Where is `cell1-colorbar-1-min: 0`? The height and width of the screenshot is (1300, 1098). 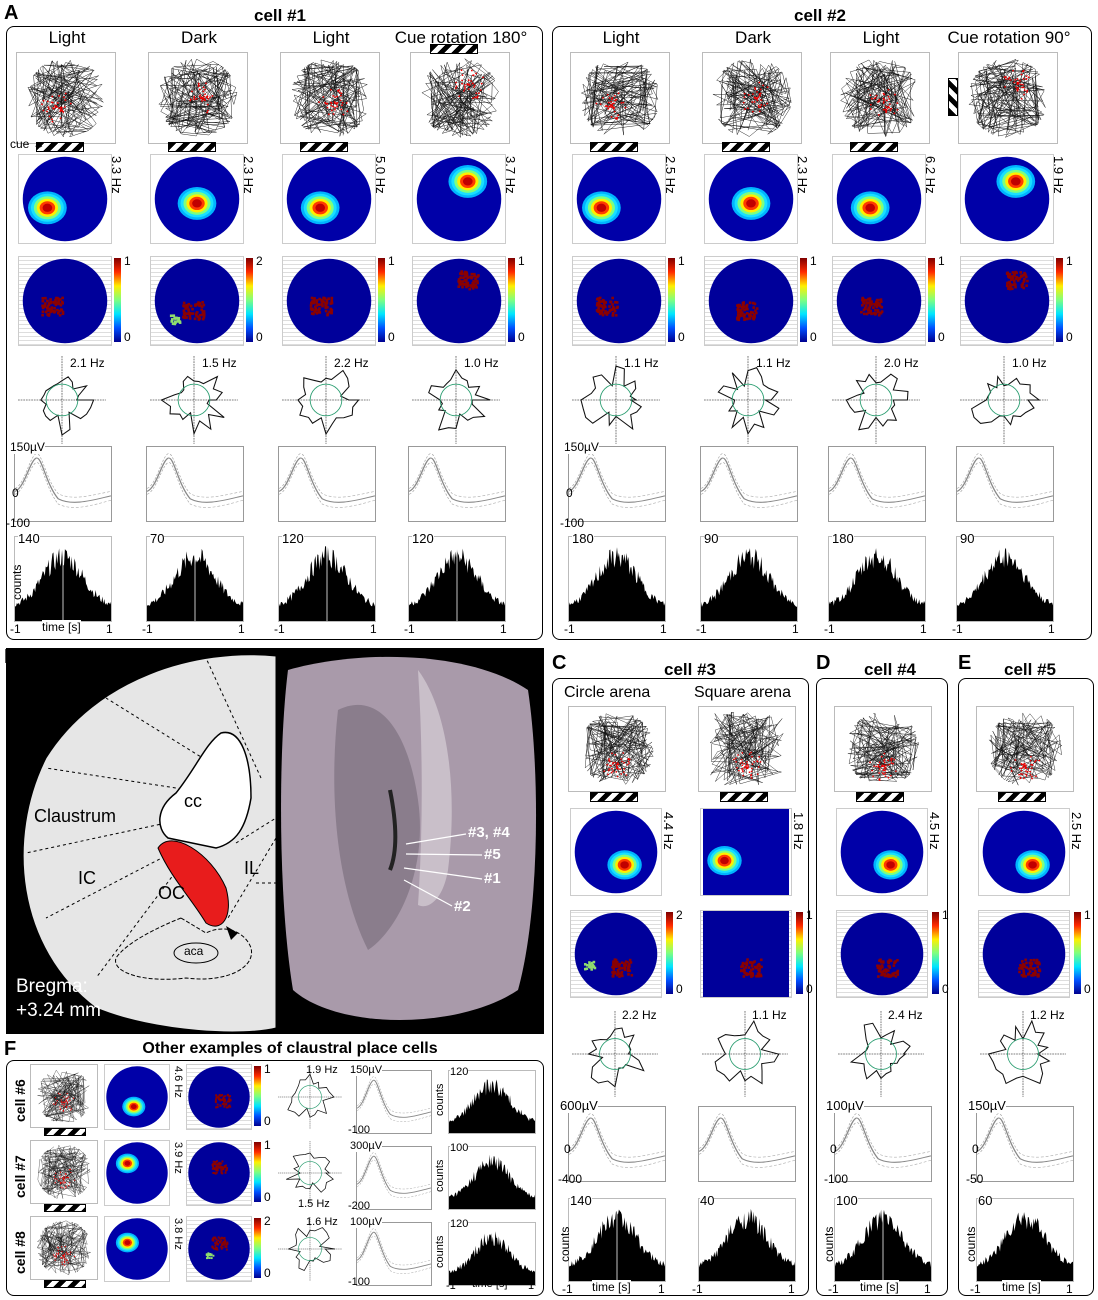 cell1-colorbar-1-min: 0 is located at coordinates (259, 337).